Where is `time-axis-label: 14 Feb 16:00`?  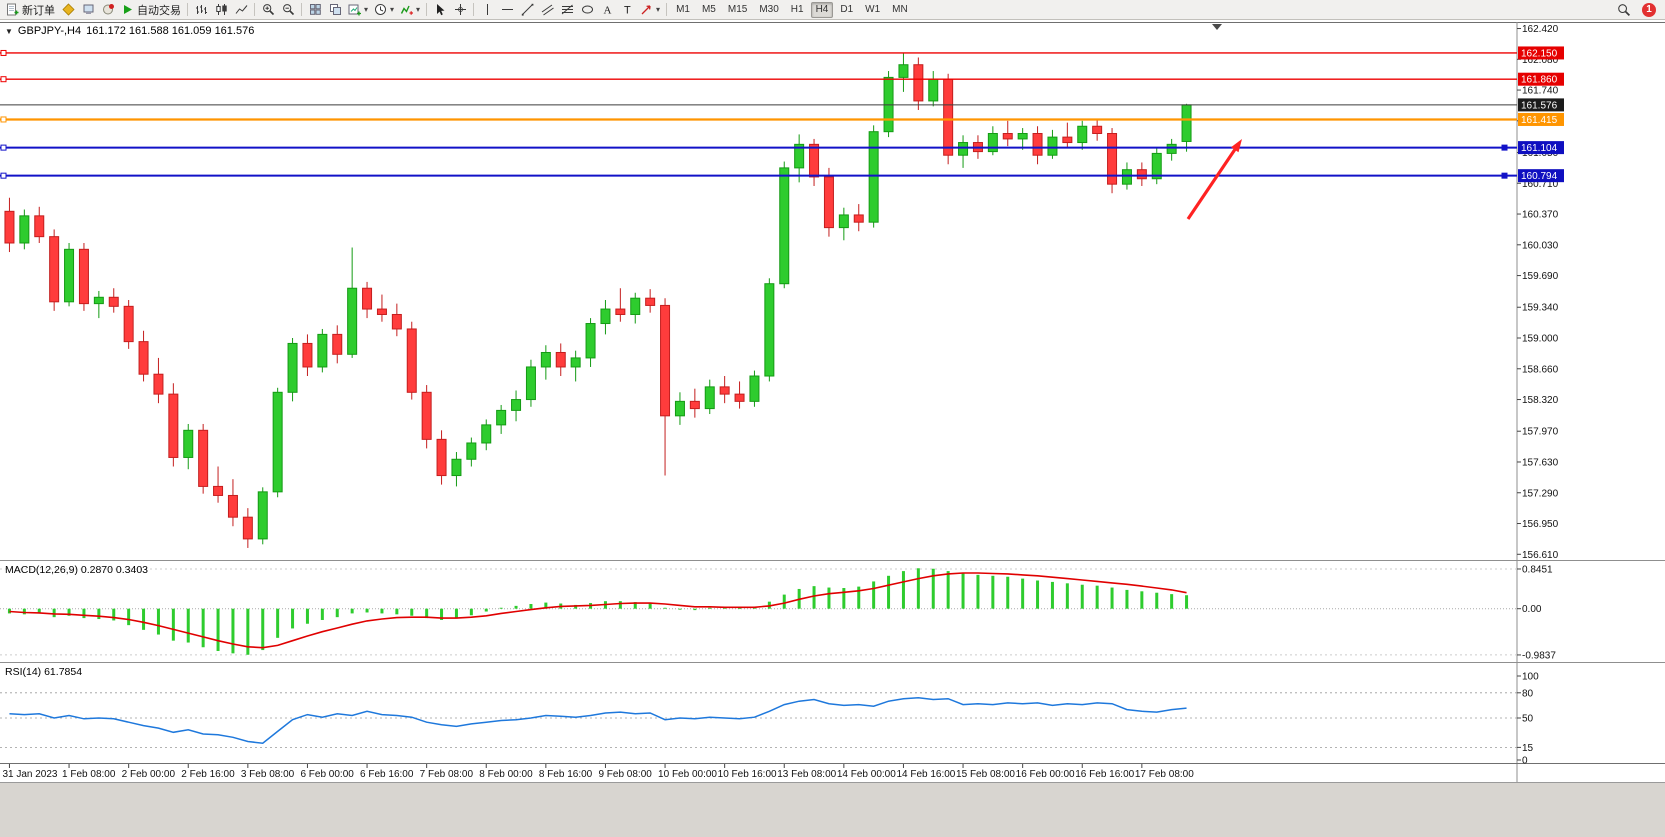 time-axis-label: 14 Feb 16:00 is located at coordinates (925, 774).